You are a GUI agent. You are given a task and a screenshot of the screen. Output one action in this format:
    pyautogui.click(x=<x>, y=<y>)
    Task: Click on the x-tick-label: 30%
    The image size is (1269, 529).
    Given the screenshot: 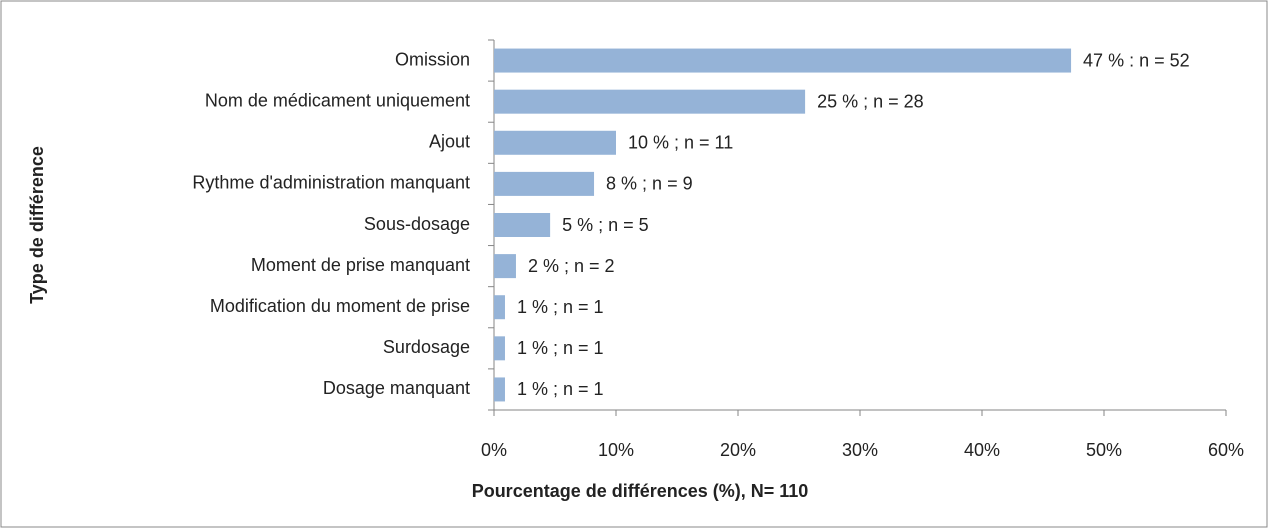 What is the action you would take?
    pyautogui.click(x=860, y=450)
    